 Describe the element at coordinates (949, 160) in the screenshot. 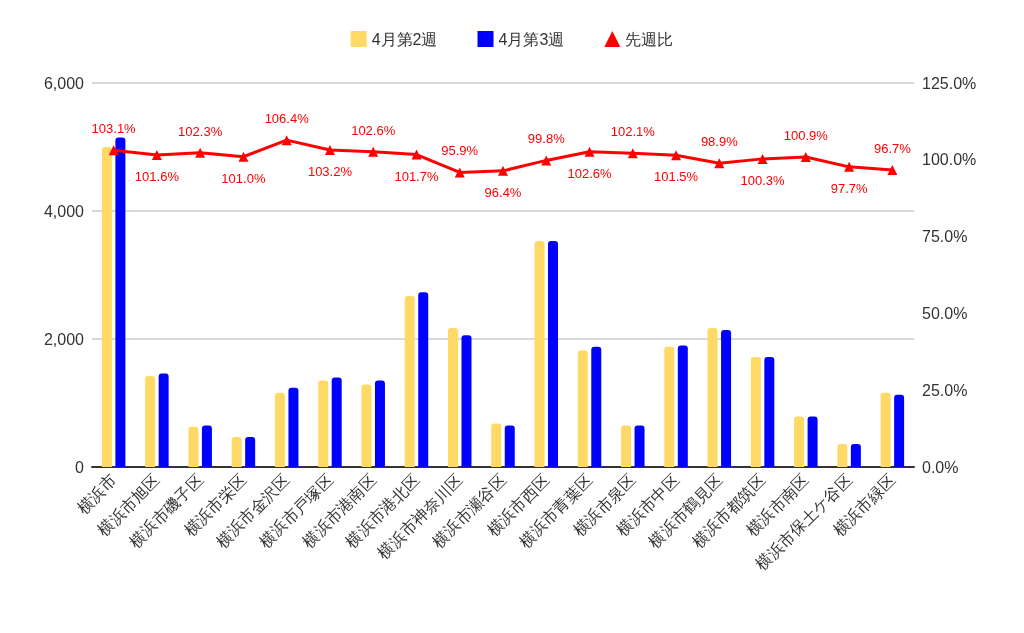

I see `y2-tick-label: 100.0%` at that location.